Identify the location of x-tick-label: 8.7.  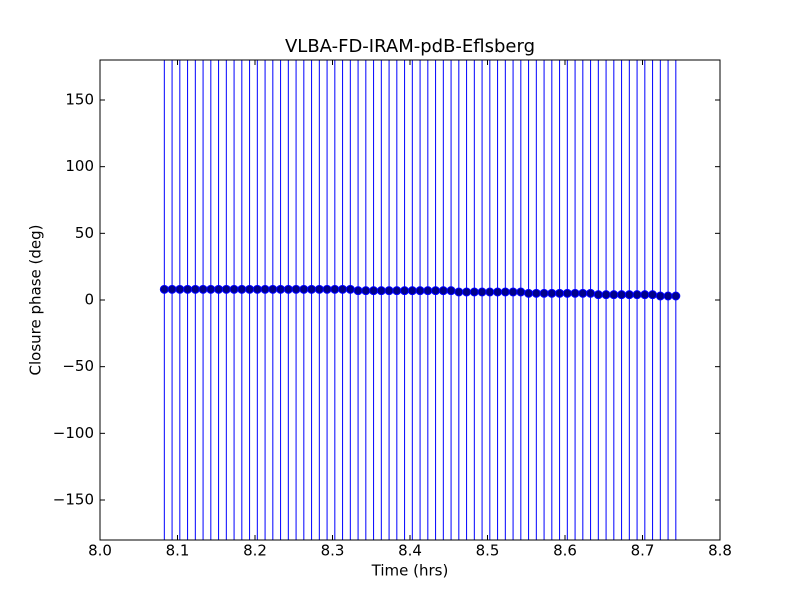
(643, 551).